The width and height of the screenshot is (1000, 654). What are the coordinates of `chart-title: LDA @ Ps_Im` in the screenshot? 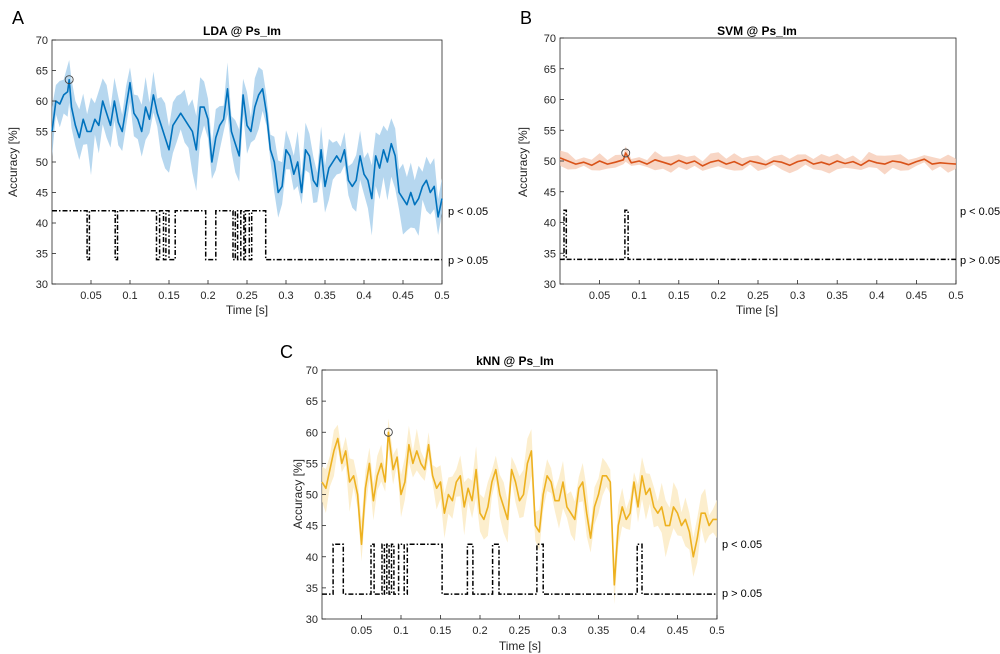 It's located at (242, 31).